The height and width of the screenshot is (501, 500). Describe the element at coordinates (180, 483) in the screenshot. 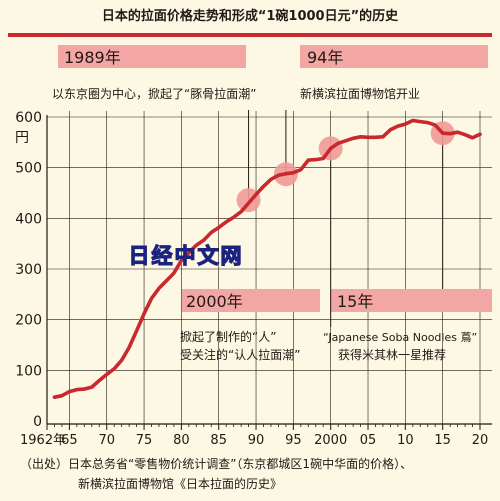

I see `source-line-2: 新横滨拉面博物馆《日本拉面的历史》` at that location.